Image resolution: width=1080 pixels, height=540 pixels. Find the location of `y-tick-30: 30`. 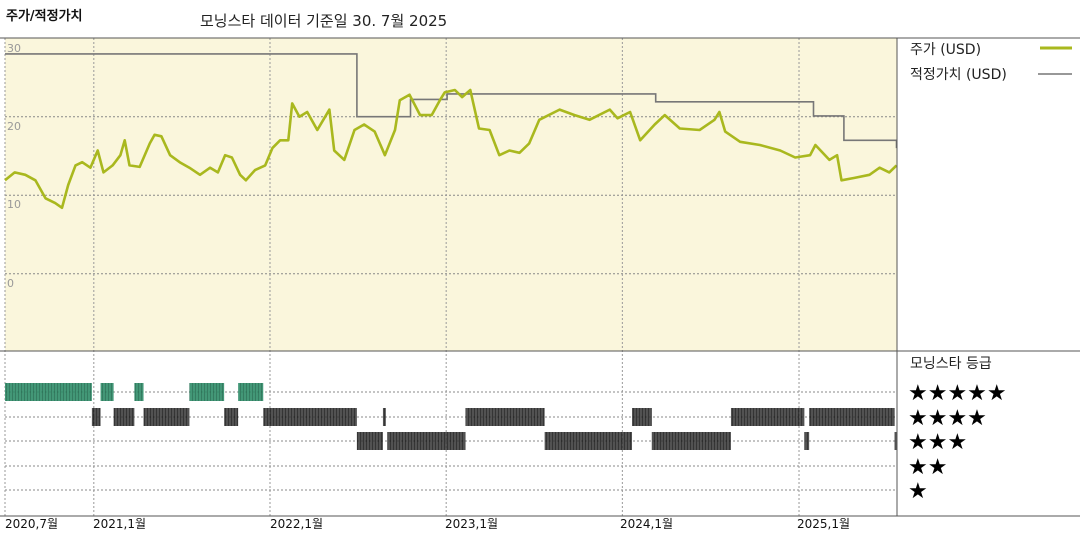

y-tick-30: 30 is located at coordinates (14, 48).